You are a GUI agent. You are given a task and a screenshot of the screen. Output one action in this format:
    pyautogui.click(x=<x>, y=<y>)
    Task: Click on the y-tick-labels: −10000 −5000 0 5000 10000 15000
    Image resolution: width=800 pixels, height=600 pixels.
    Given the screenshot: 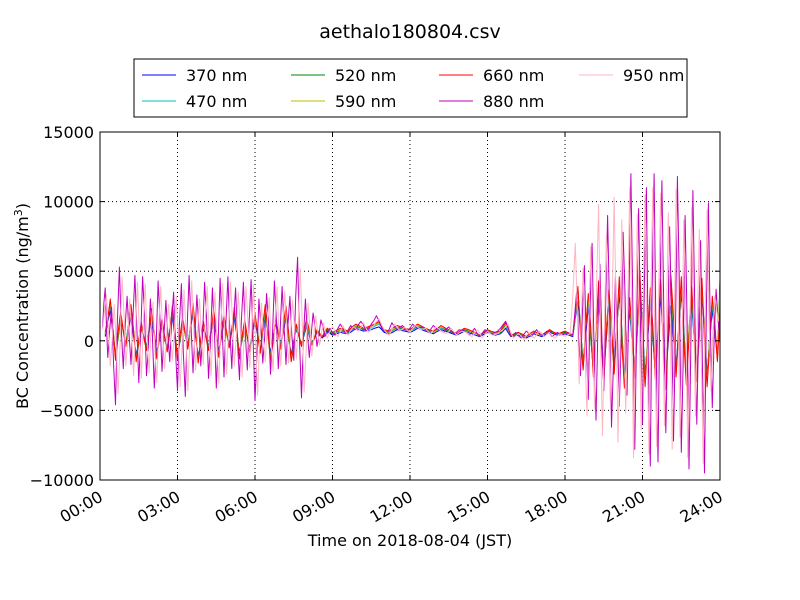 What is the action you would take?
    pyautogui.click(x=62, y=306)
    